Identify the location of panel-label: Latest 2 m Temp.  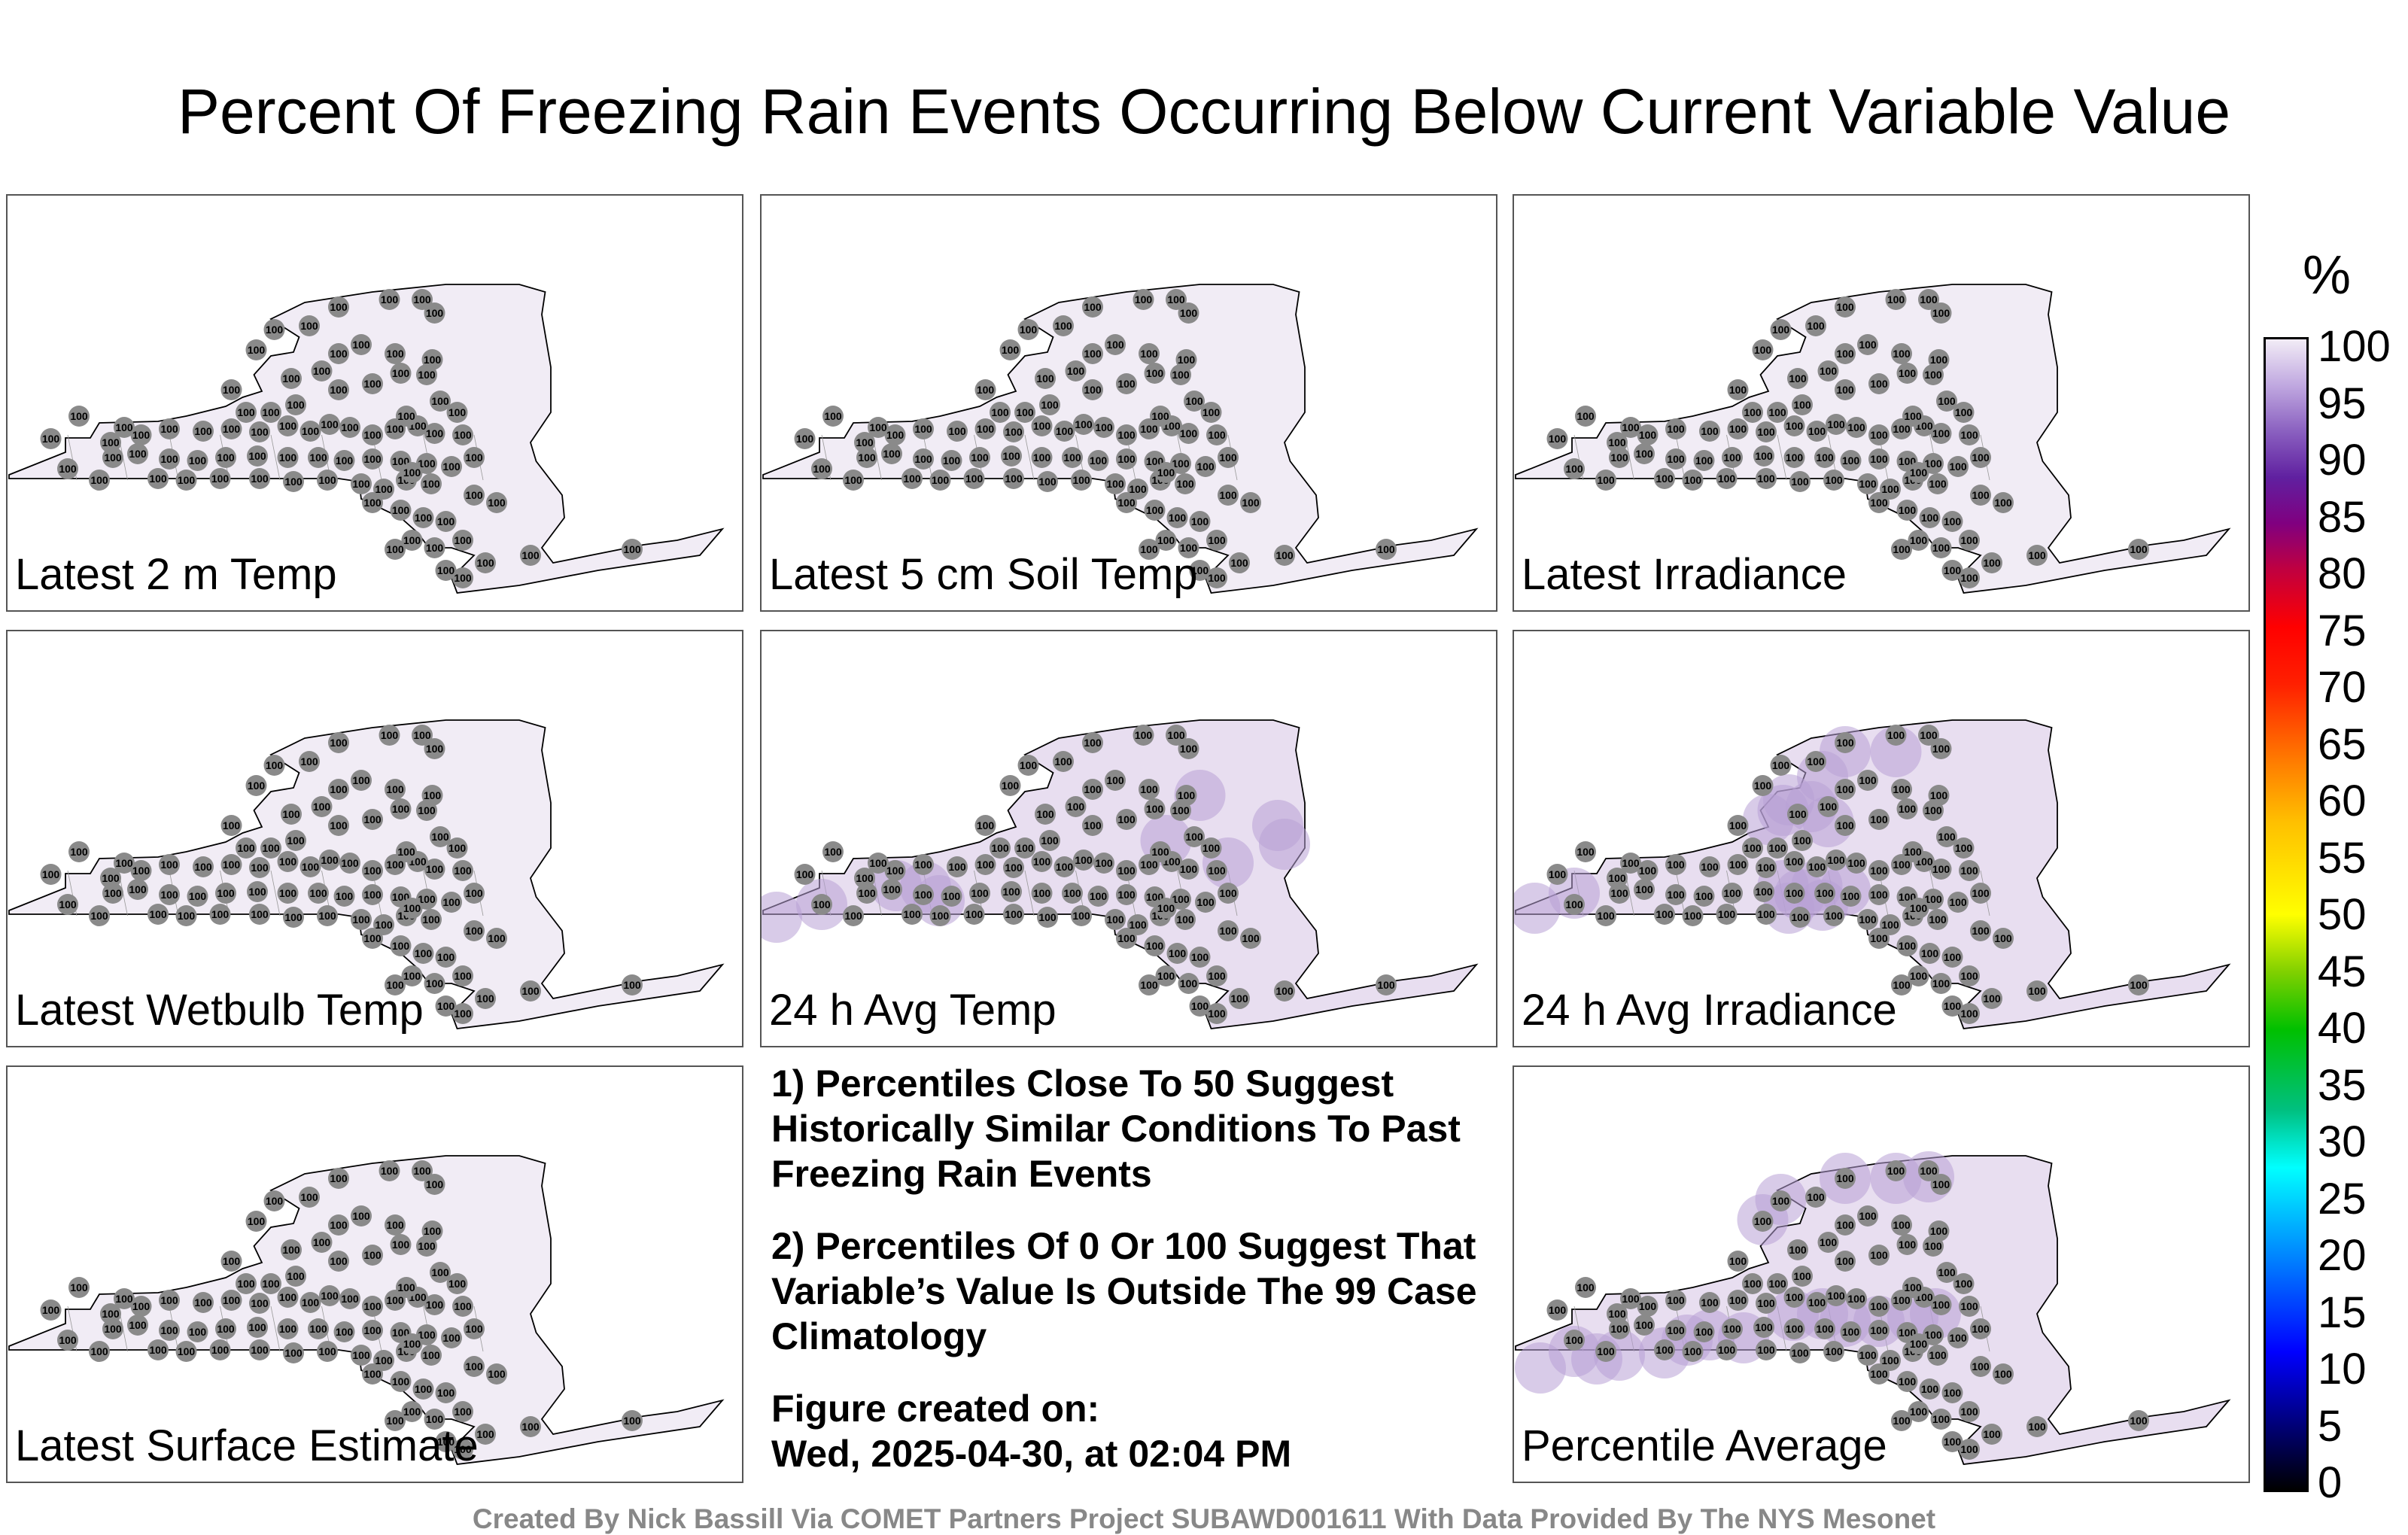
(176, 574).